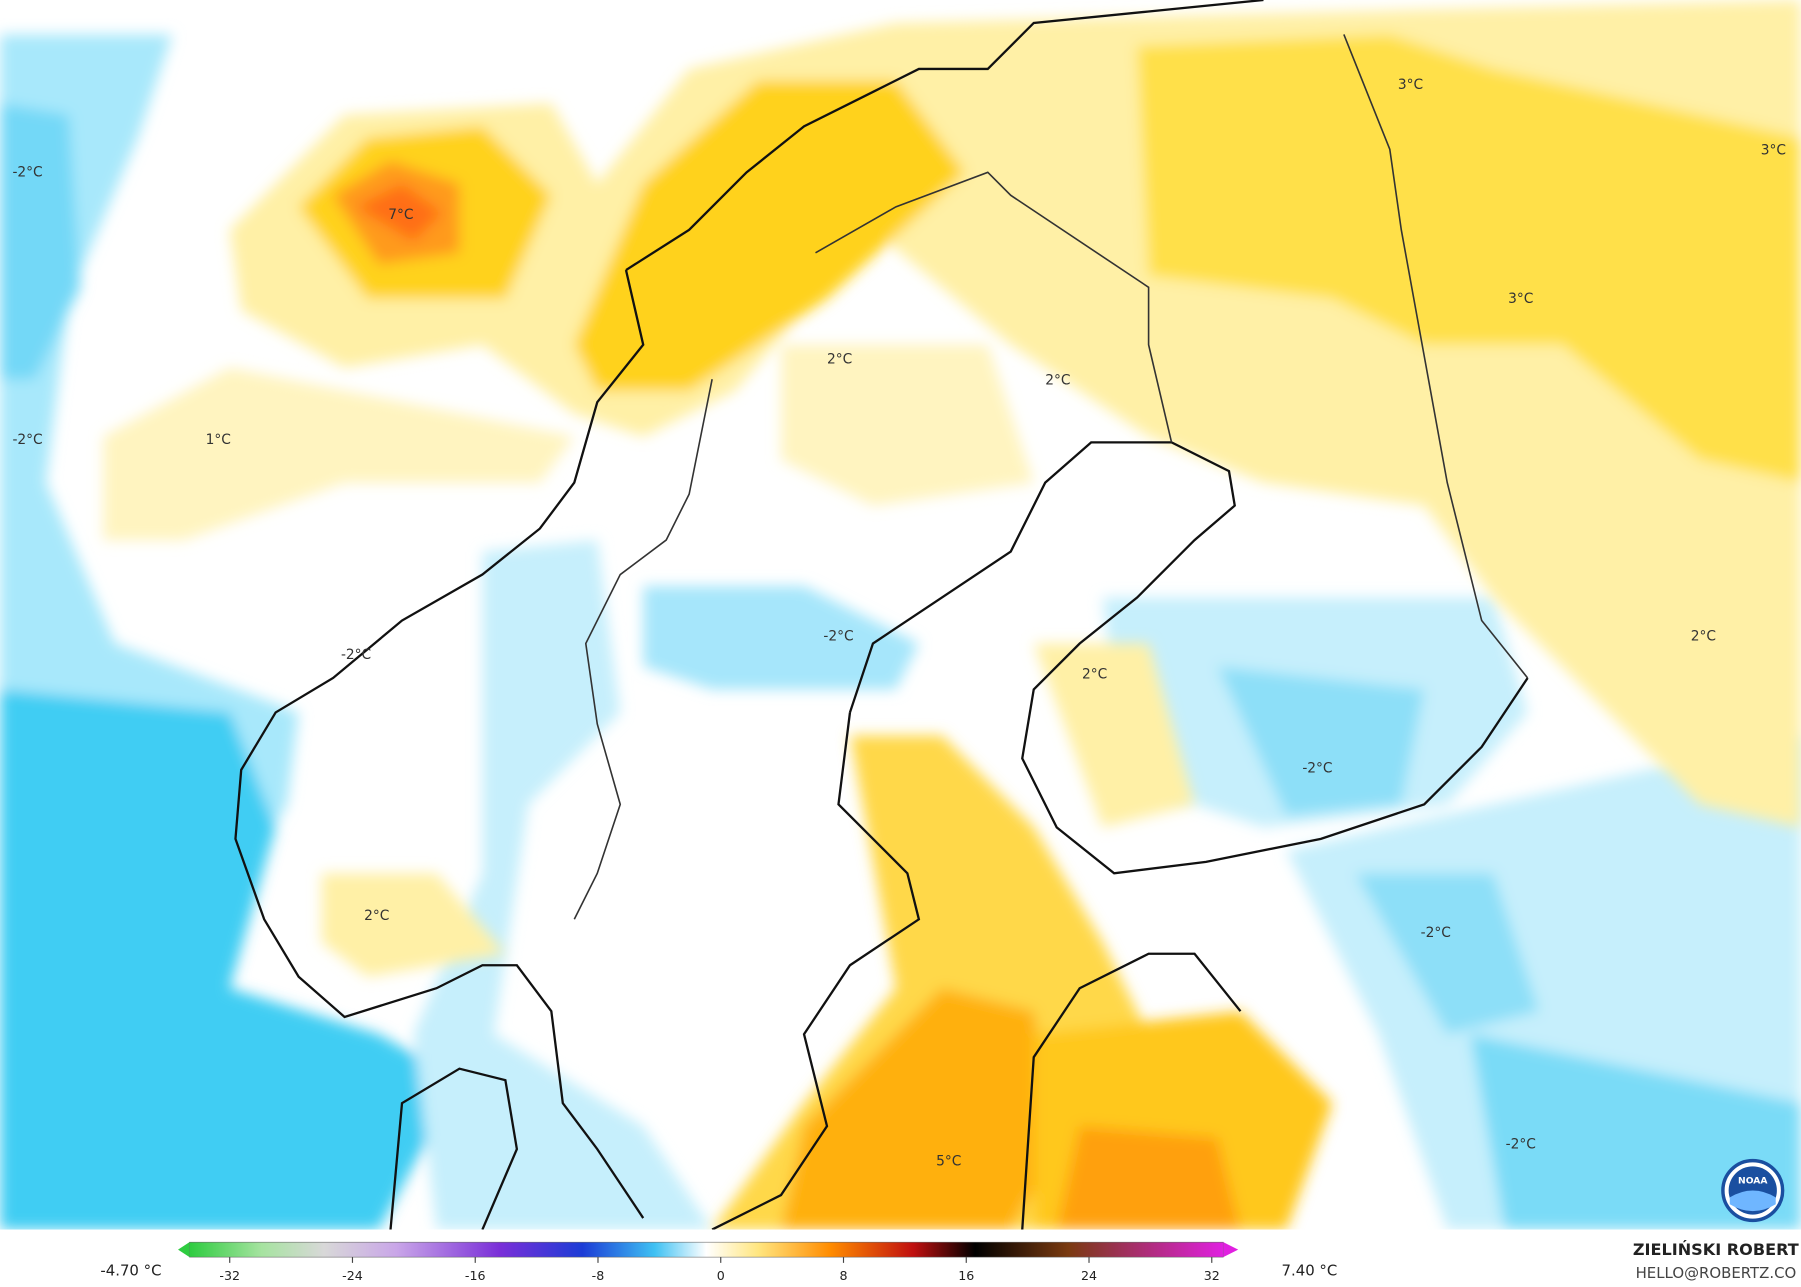 Image resolution: width=1801 pixels, height=1287 pixels. I want to click on colorbar-high-arrow, so click(1231, 1250).